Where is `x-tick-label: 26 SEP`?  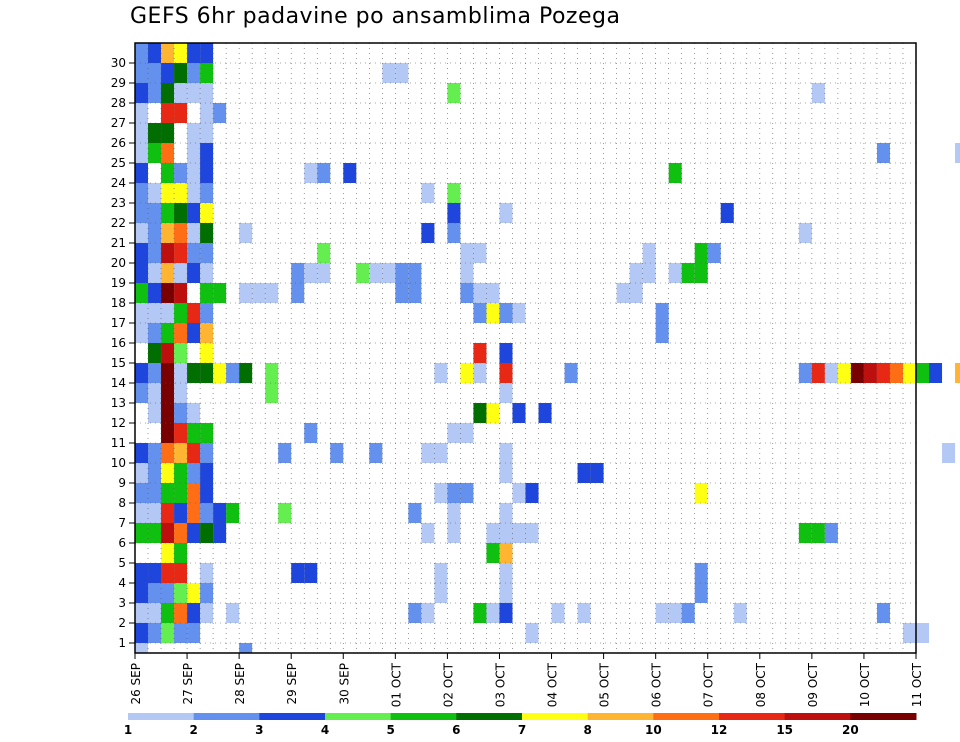
x-tick-label: 26 SEP is located at coordinates (136, 684).